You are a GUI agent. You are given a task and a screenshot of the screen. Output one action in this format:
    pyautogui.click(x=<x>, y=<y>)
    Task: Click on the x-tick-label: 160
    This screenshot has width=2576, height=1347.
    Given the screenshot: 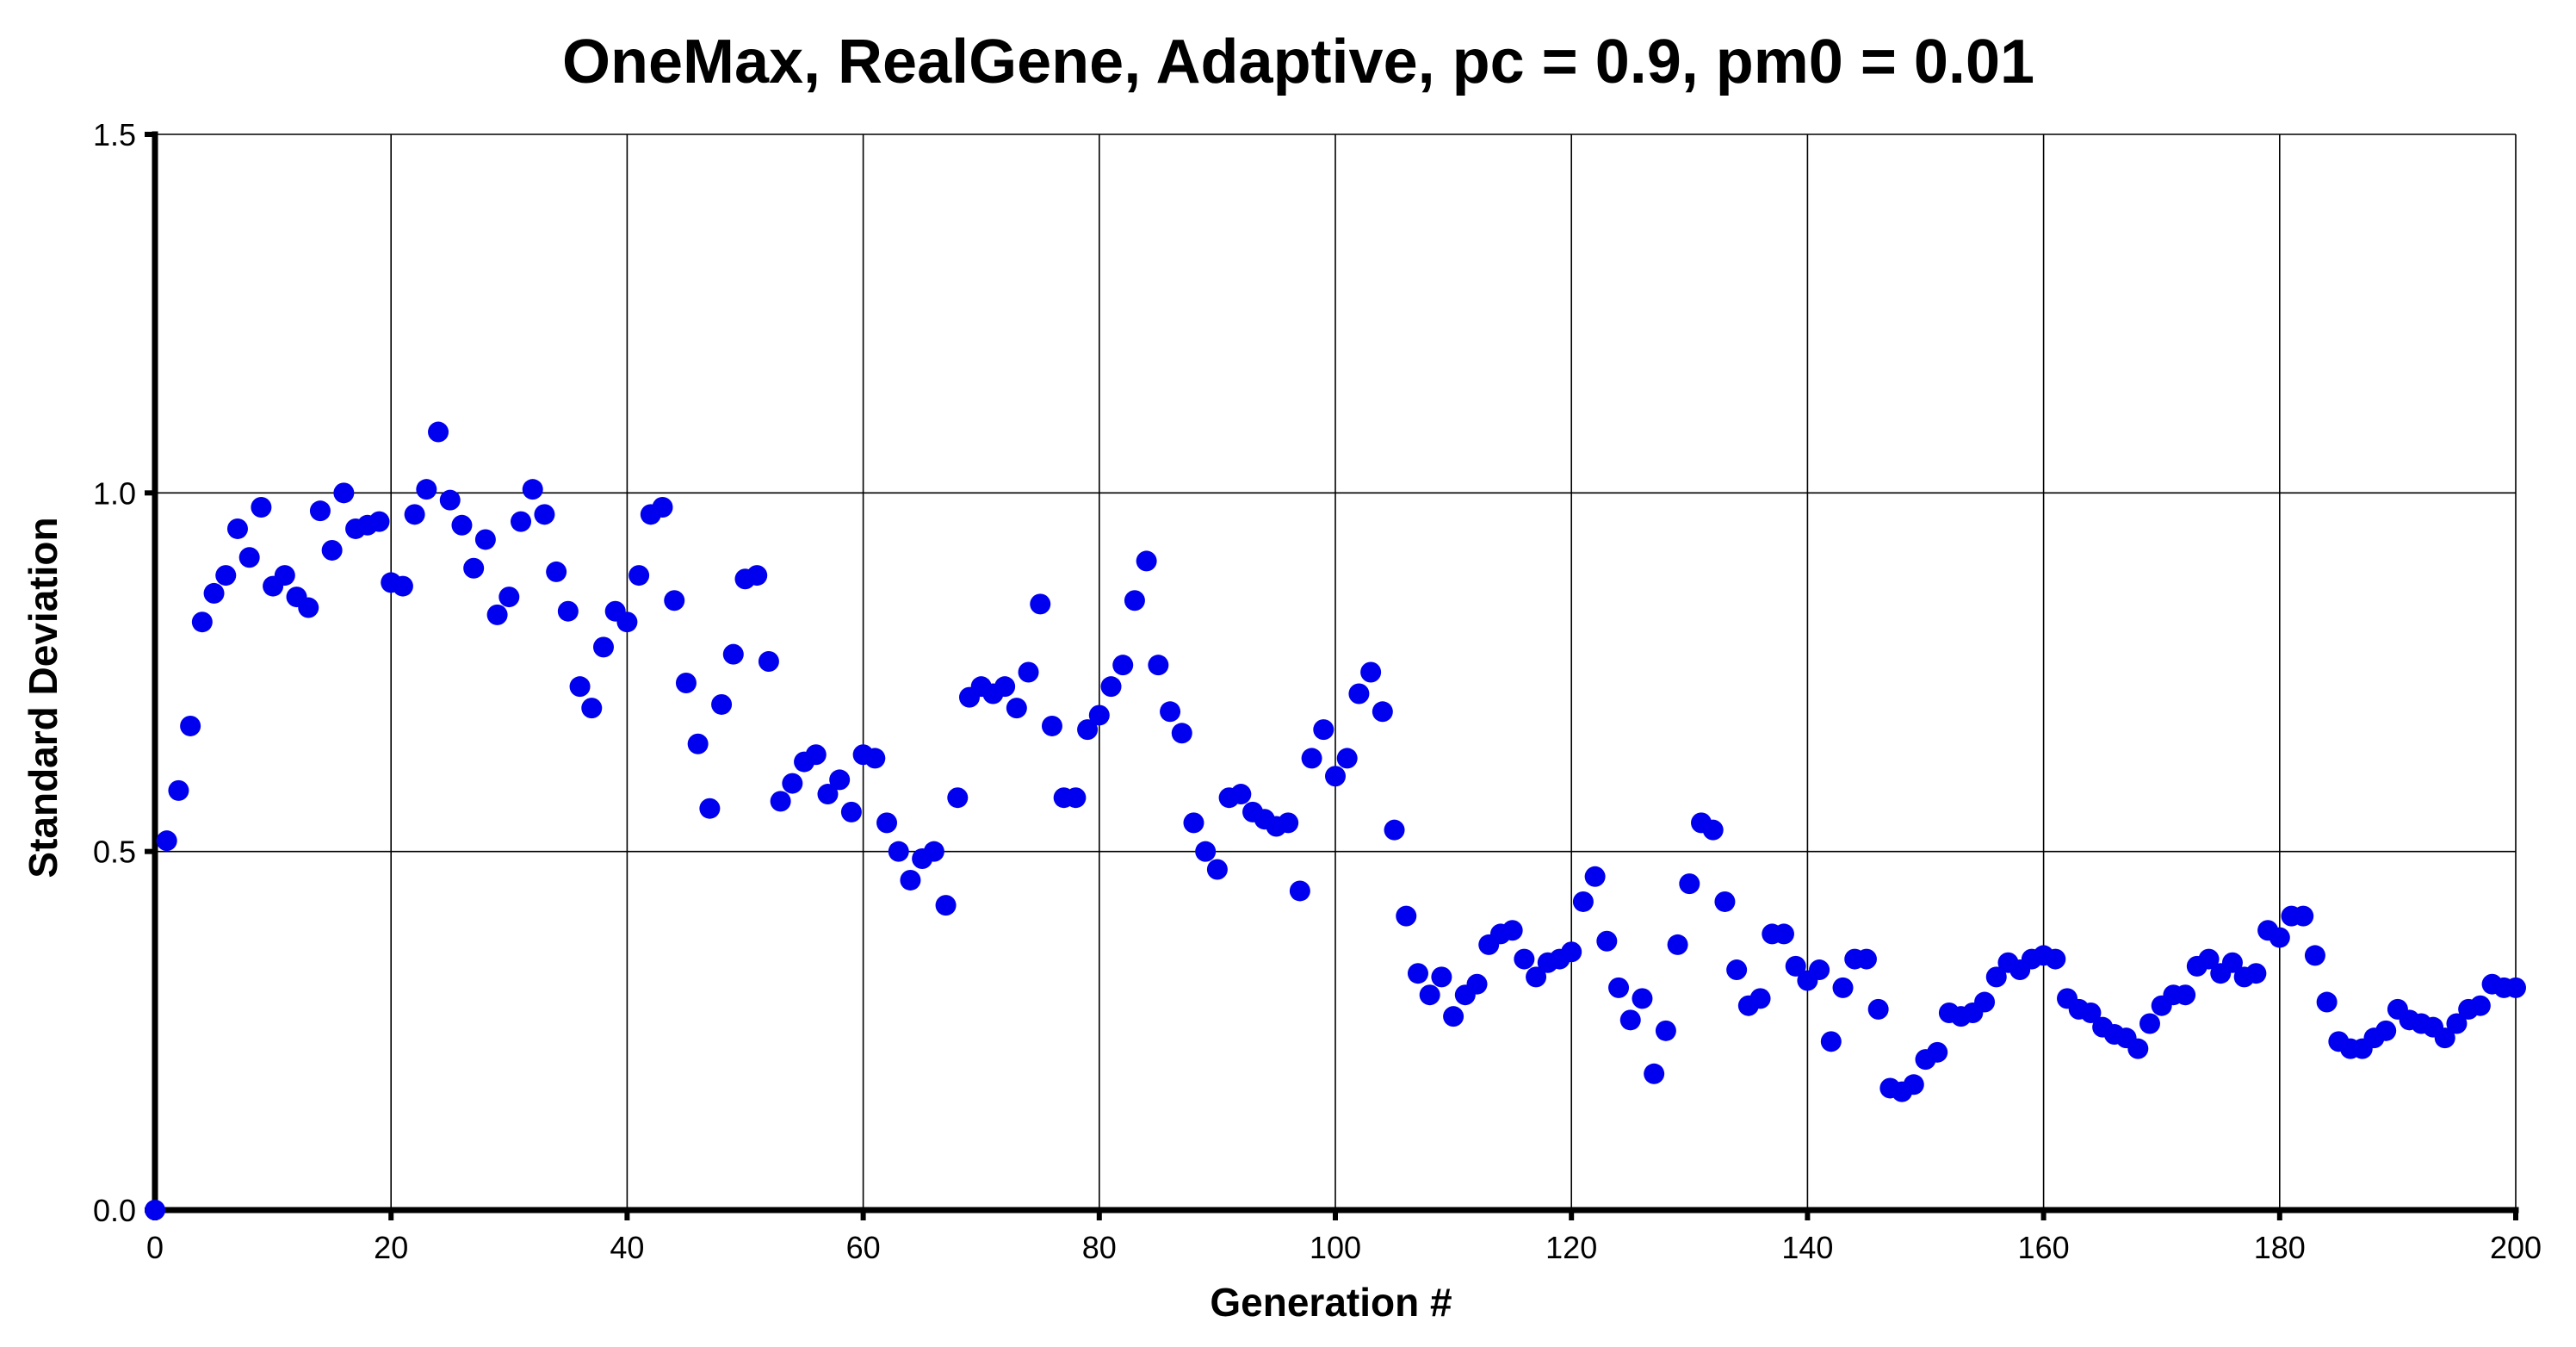 What is the action you would take?
    pyautogui.click(x=2044, y=1247)
    